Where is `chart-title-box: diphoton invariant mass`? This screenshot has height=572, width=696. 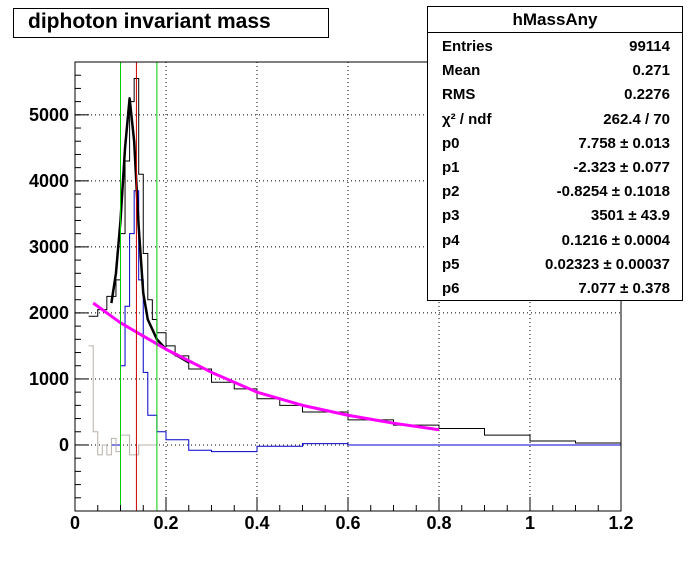
chart-title-box: diphoton invariant mass is located at coordinates (171, 23).